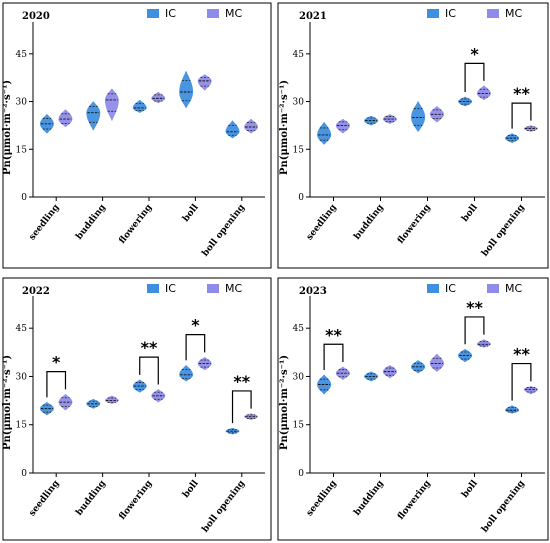 This screenshot has height=543, width=550. Describe the element at coordinates (36, 16) in the screenshot. I see `year-label: 2020` at that location.